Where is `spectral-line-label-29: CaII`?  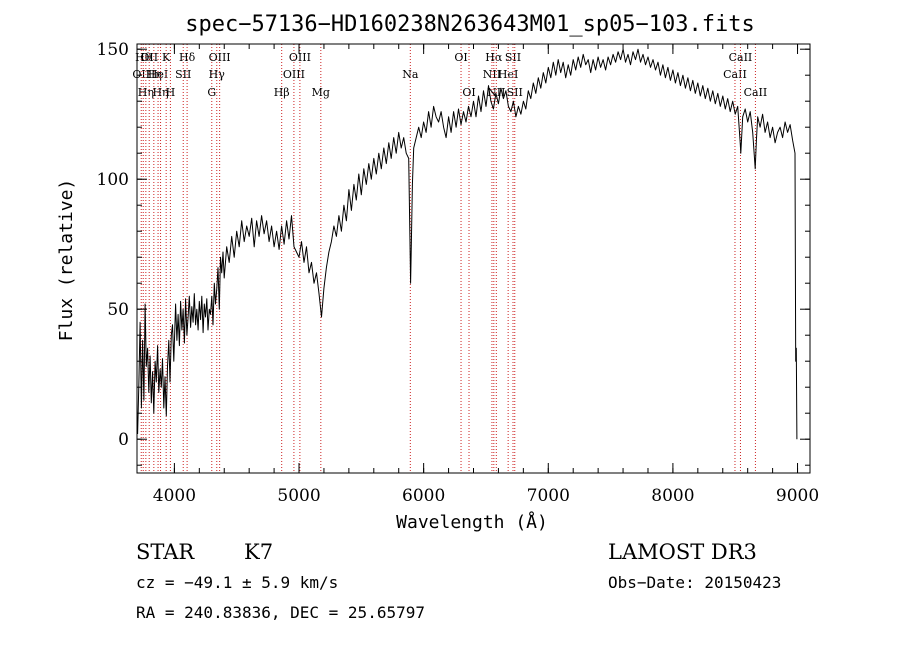
spectral-line-label-29: CaII is located at coordinates (756, 92).